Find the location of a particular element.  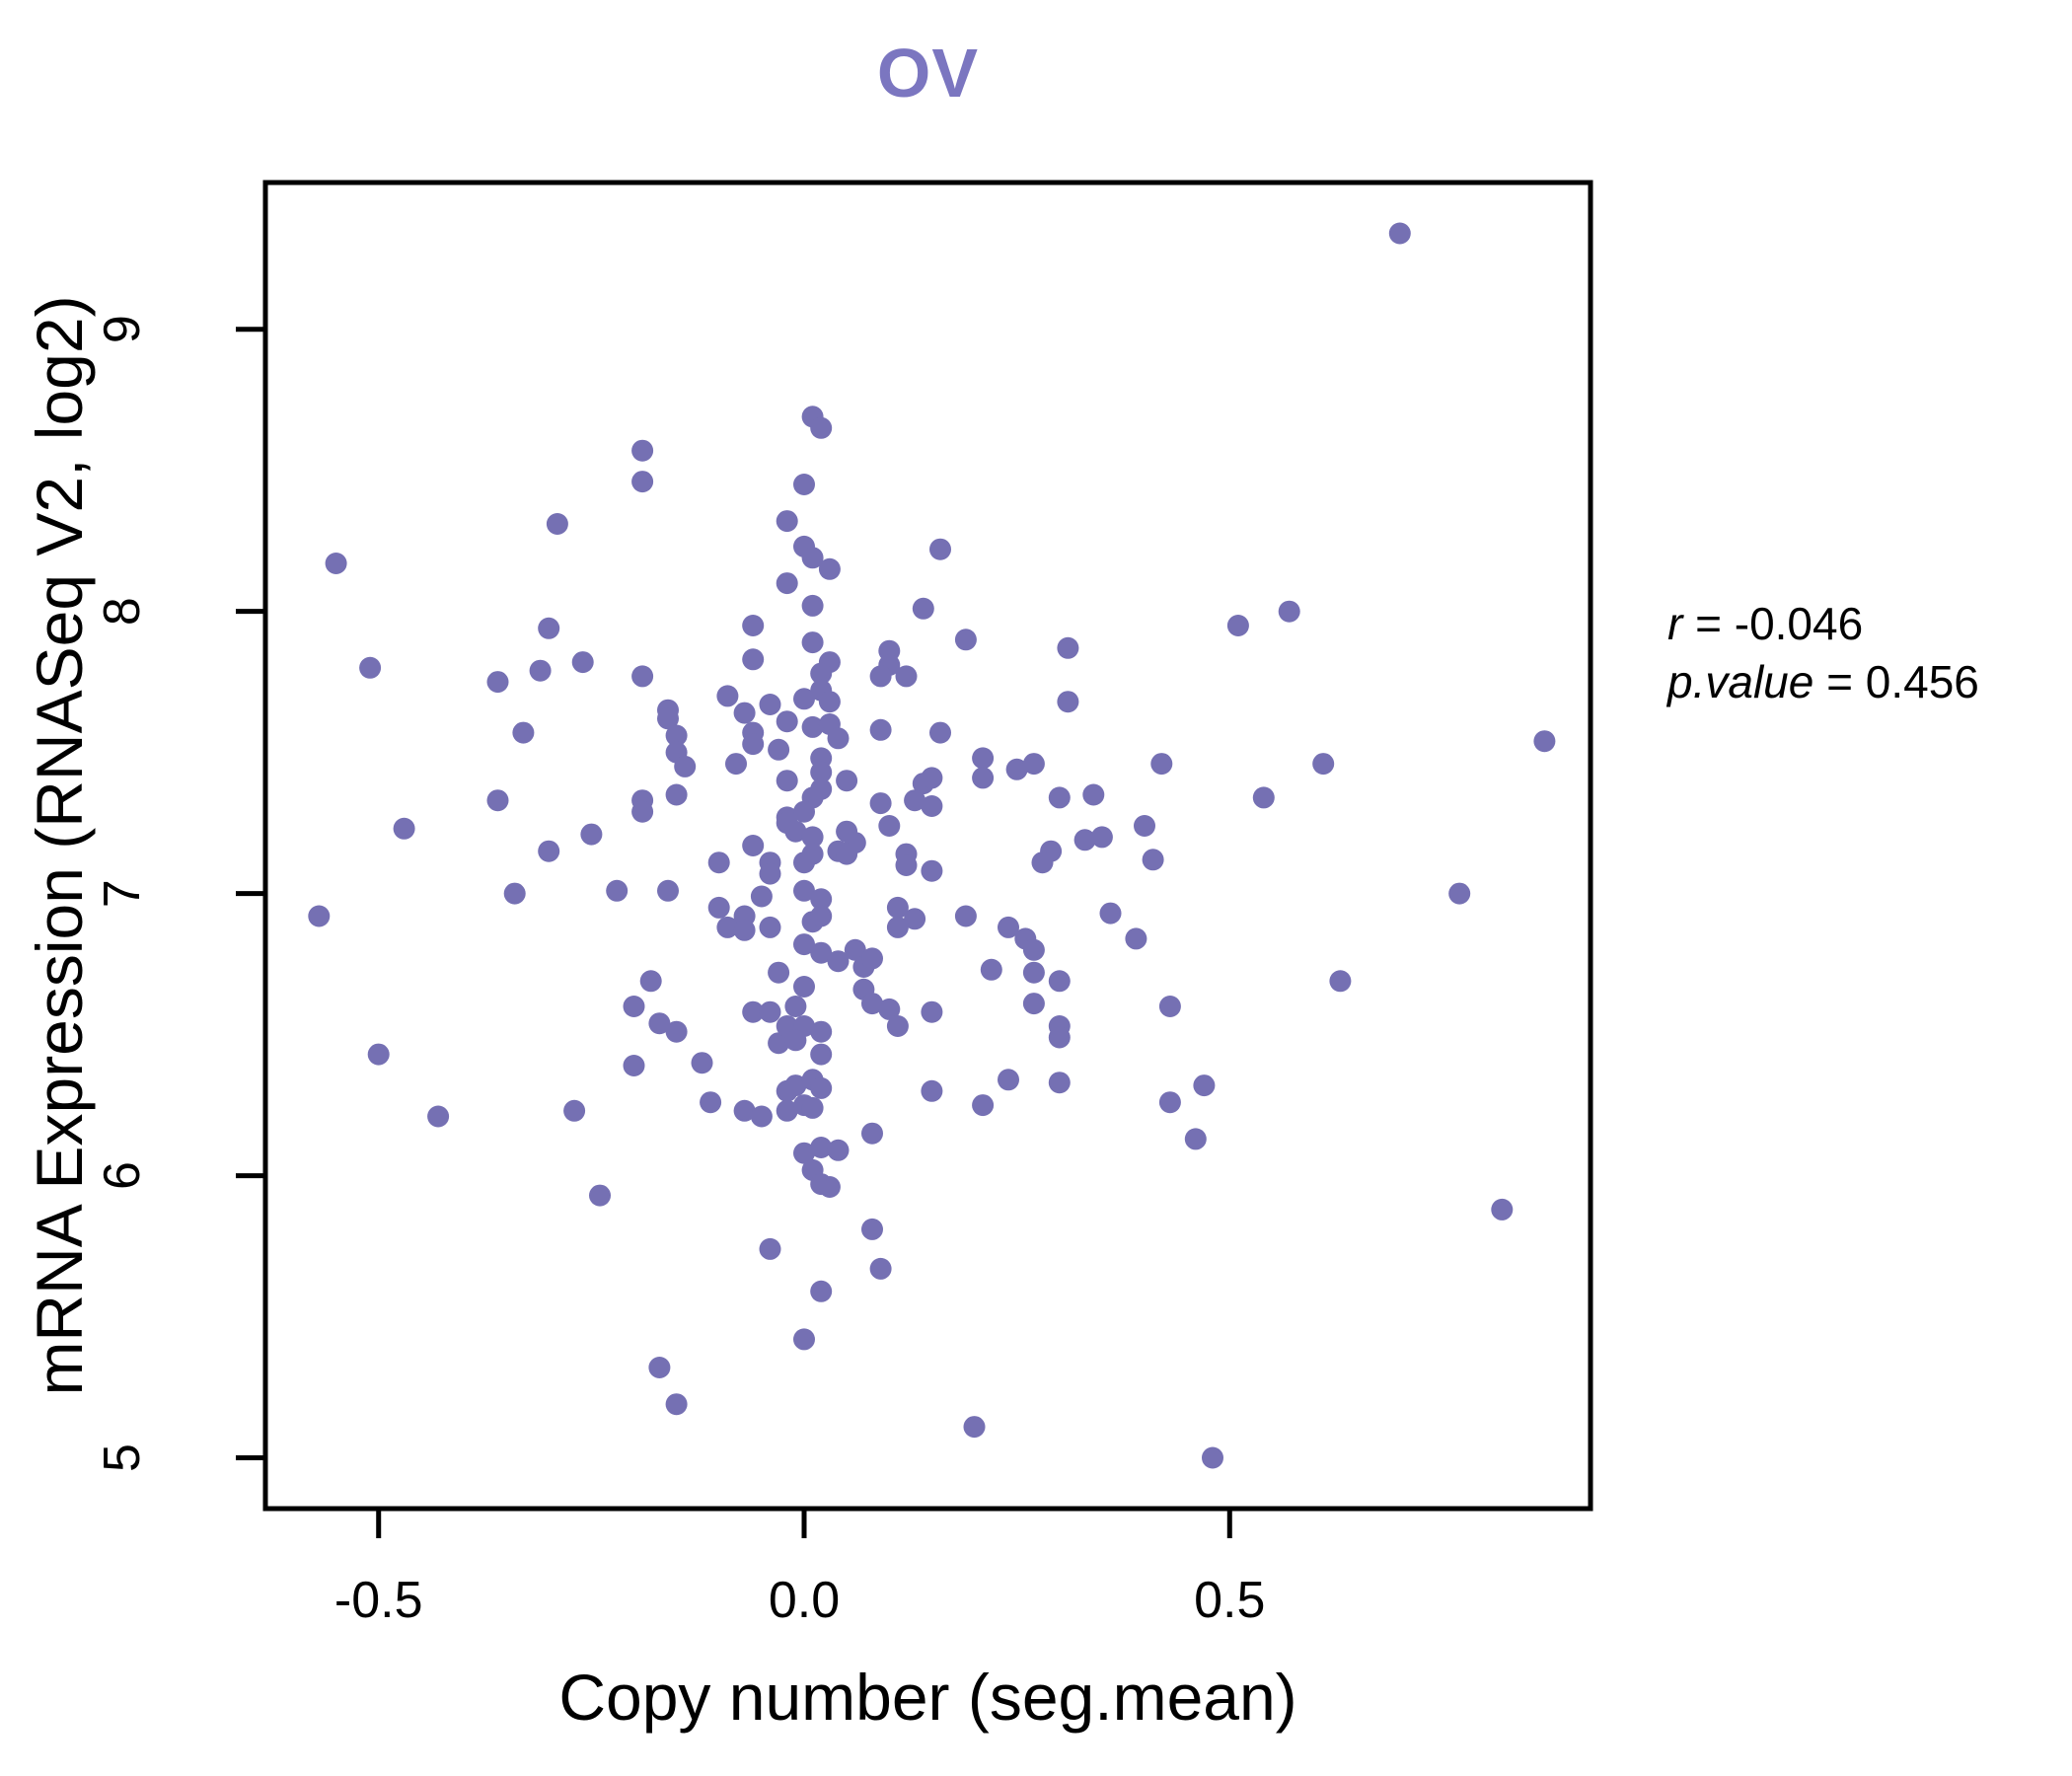

y-tick-label: 8 is located at coordinates (123, 611).